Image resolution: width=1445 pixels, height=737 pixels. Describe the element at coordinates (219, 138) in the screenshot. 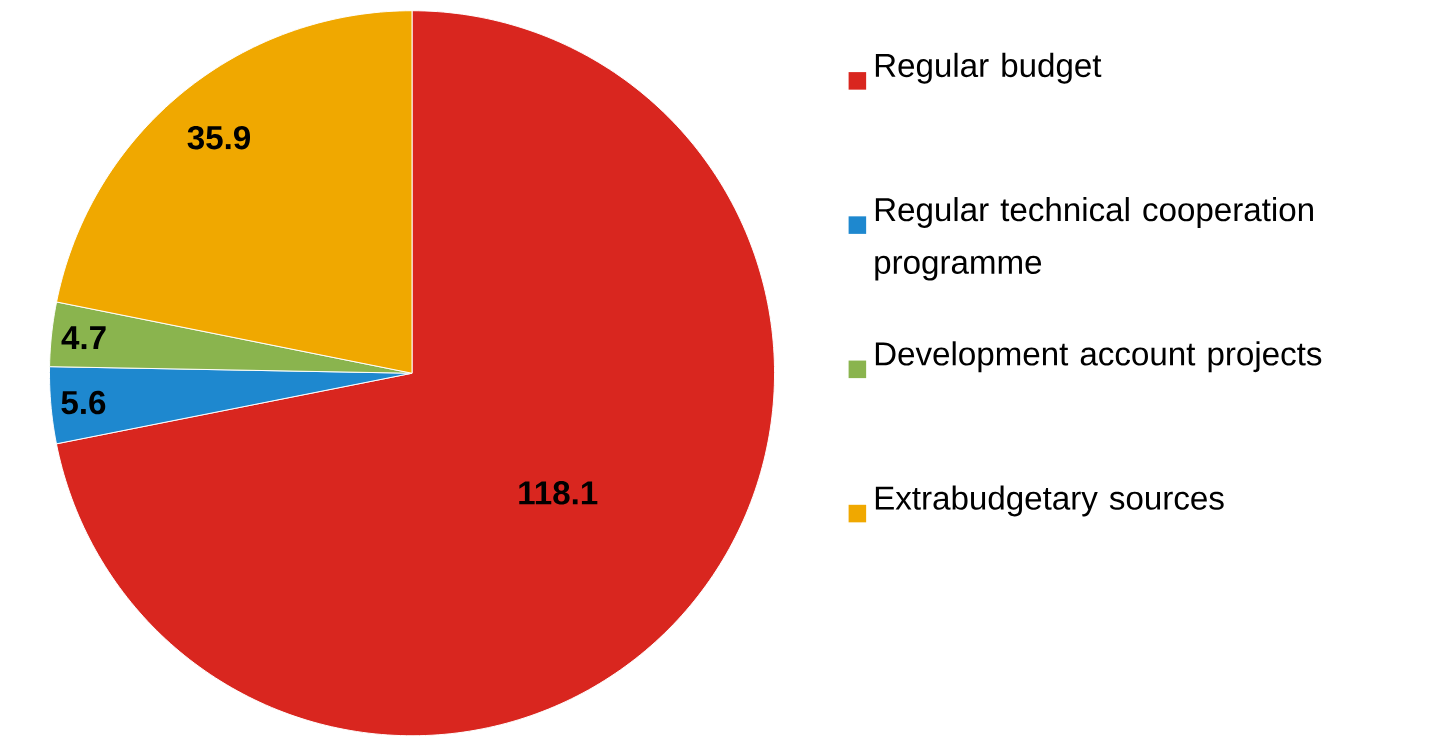

I see `data-label: 35.9` at that location.